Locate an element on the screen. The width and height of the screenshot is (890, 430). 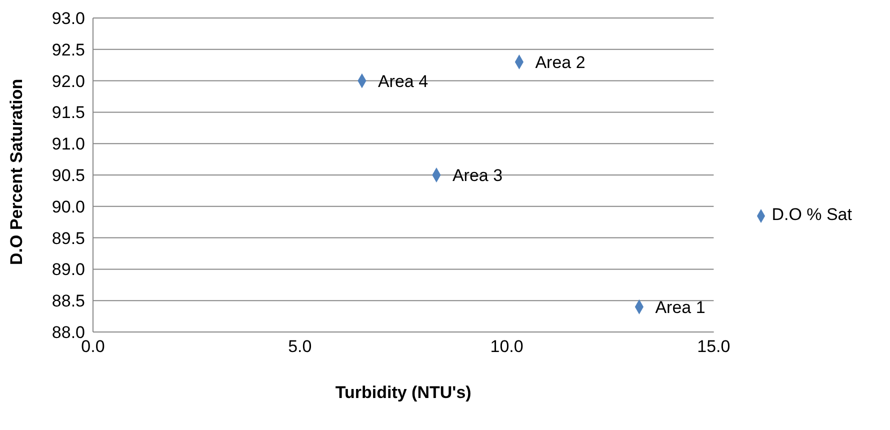
y-tick-label: 89.0 is located at coordinates (68, 270).